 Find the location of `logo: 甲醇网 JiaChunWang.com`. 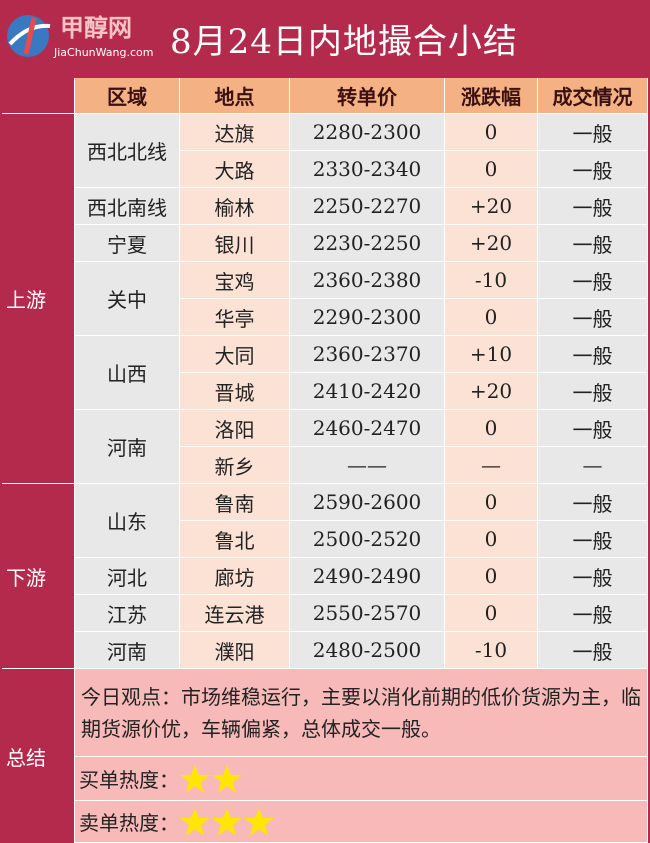

logo: 甲醇网 JiaChunWang.com is located at coordinates (84, 36).